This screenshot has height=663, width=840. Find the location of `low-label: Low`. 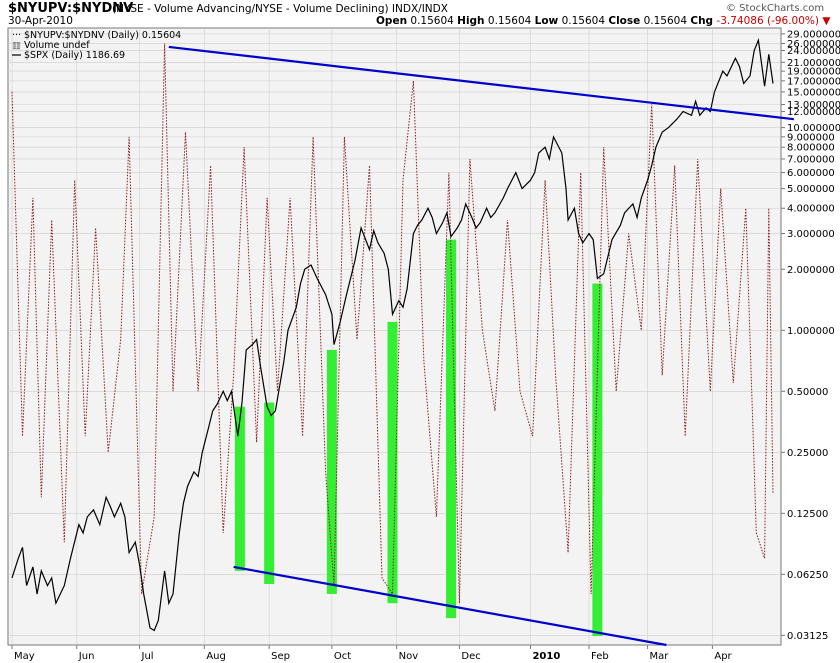

low-label: Low is located at coordinates (546, 21).